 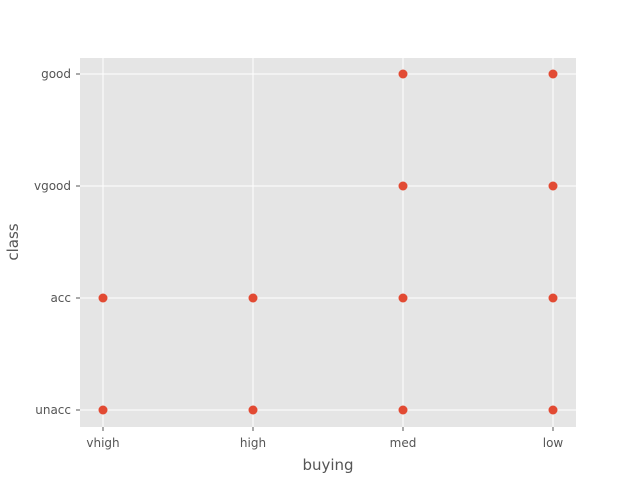 I want to click on x-axis-ticks: vhigh high med low, so click(x=324, y=438).